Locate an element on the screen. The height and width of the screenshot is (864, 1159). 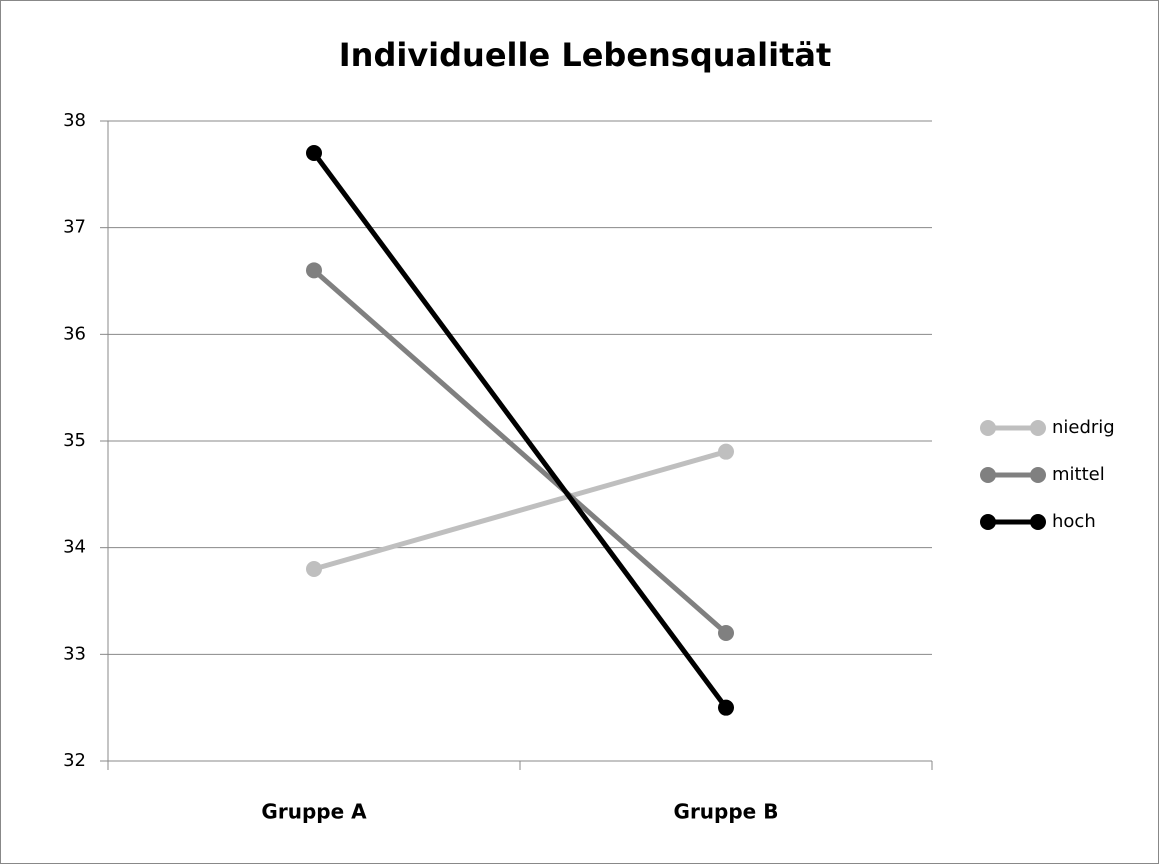
y-tick-label: 34 is located at coordinates (74, 547).